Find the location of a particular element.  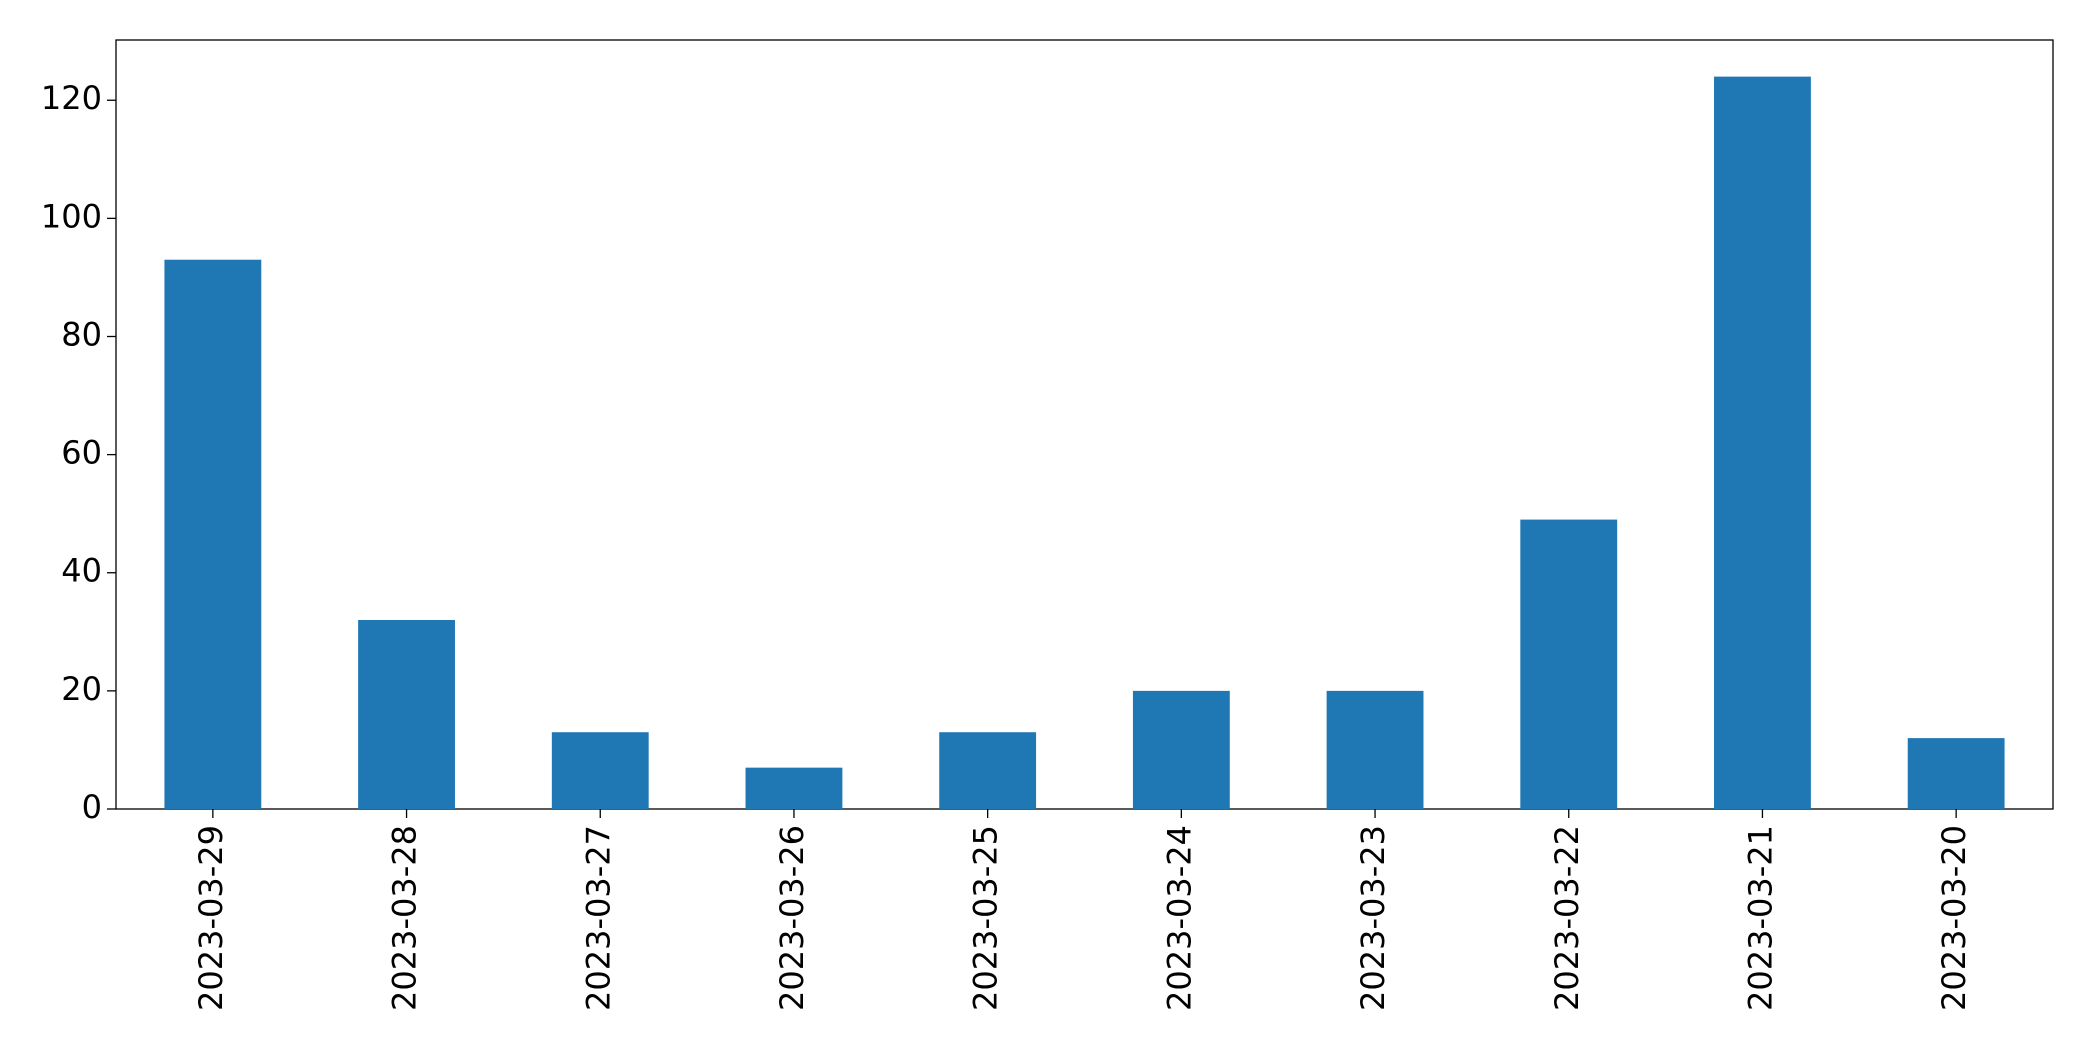

y-tick-label: 100 is located at coordinates (71, 216).